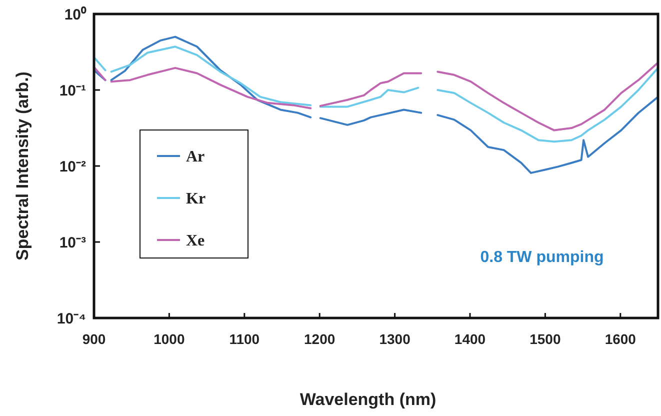  Describe the element at coordinates (195, 157) in the screenshot. I see `legend-label: Ar` at that location.